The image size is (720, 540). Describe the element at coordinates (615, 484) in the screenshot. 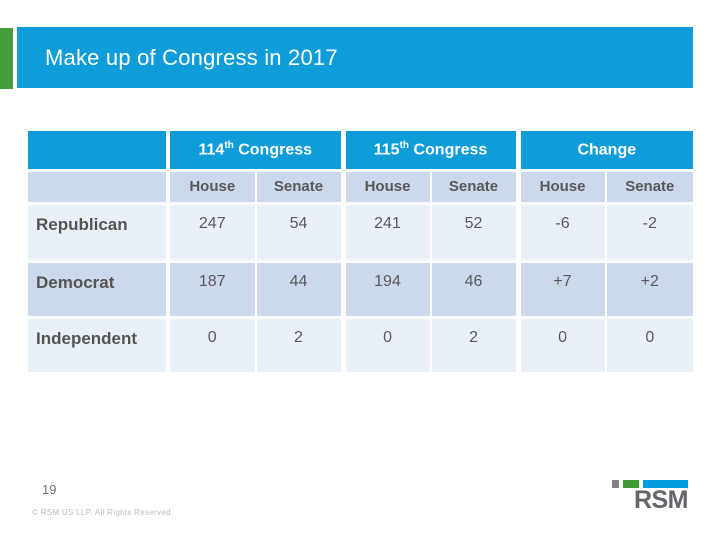

I see `logo-gray-square-icon` at that location.